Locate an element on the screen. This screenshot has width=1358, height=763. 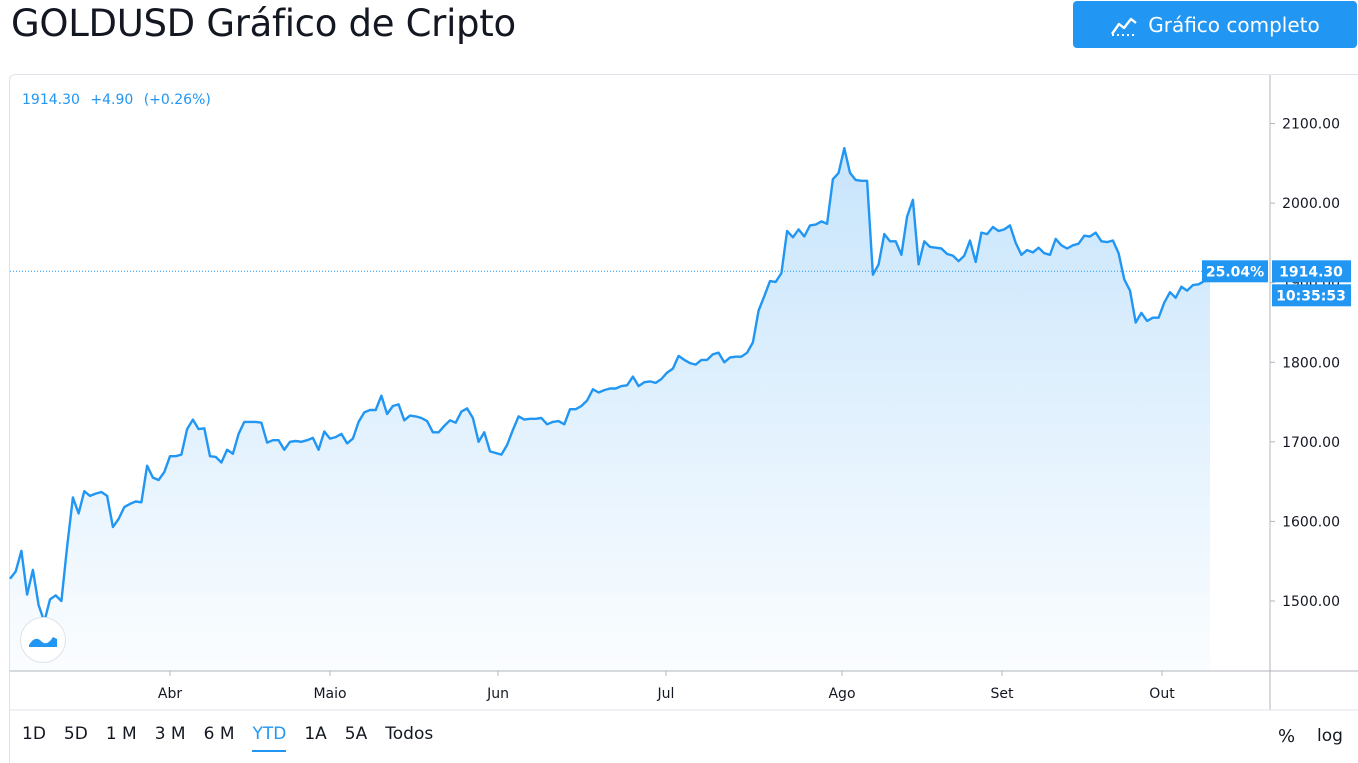
range-1m: 1 M is located at coordinates (121, 734).